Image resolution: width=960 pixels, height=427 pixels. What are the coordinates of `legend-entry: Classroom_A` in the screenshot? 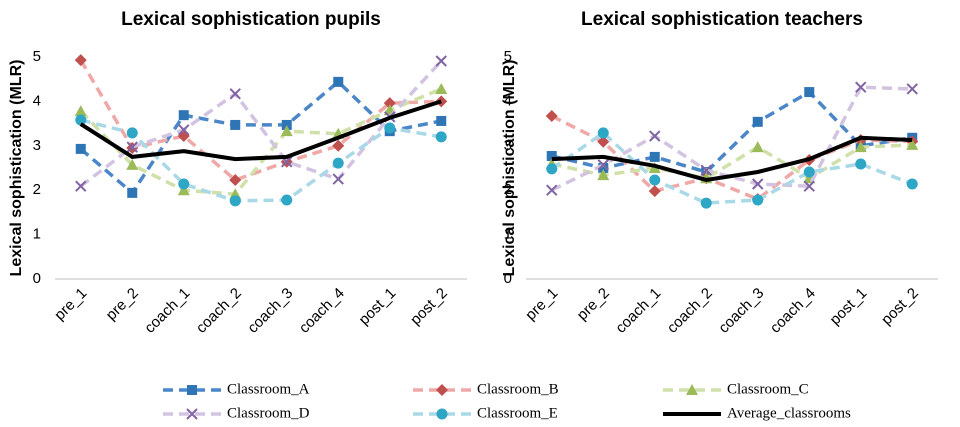 It's located at (236, 389).